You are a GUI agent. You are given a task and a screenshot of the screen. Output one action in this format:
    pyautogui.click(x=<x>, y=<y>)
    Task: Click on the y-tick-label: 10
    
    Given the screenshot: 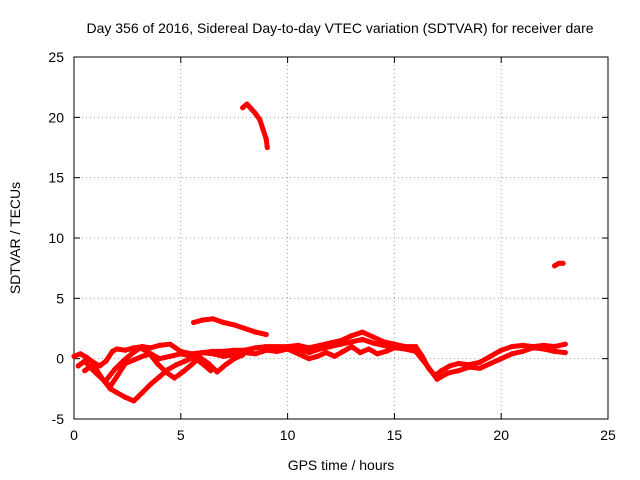 What is the action you would take?
    pyautogui.click(x=56, y=238)
    